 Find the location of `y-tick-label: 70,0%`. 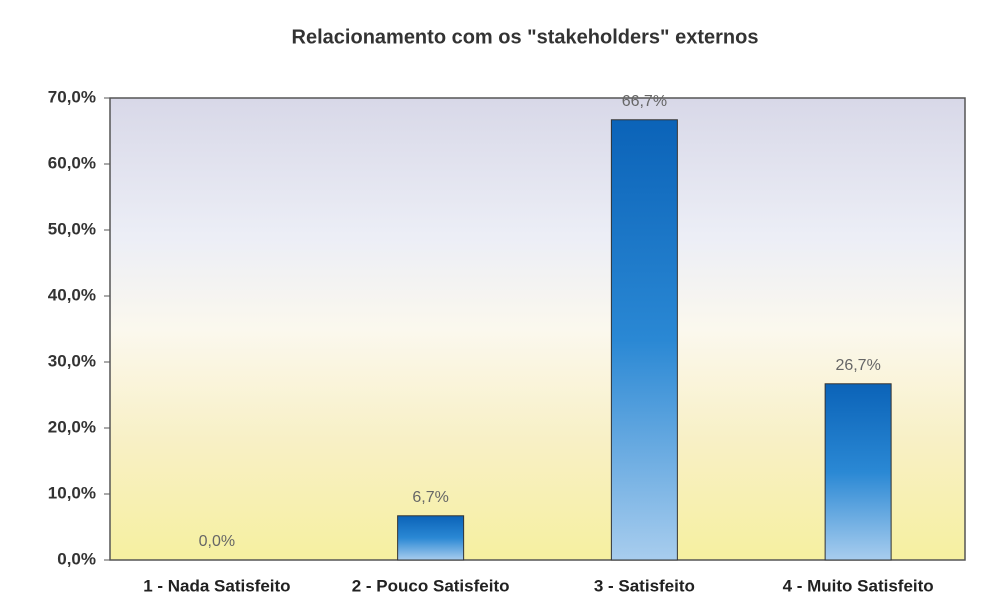

y-tick-label: 70,0% is located at coordinates (72, 96).